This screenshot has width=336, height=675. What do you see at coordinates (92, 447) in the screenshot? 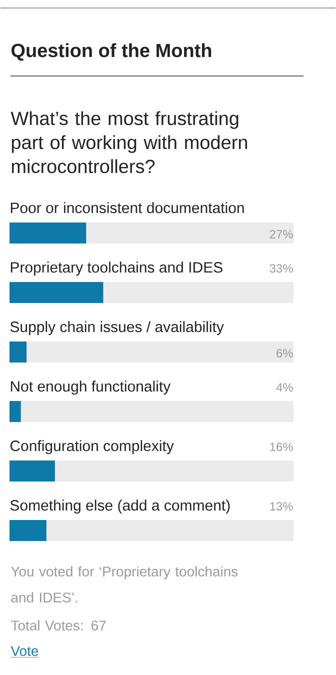
I see `y-tick-label: Configuration complexity` at bounding box center [92, 447].